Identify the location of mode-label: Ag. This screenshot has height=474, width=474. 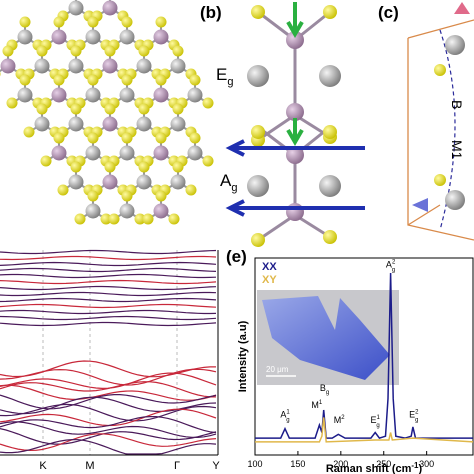
(228, 182).